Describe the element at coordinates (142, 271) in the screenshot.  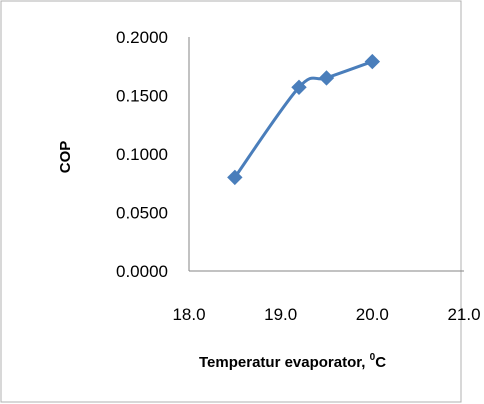
I see `y-tick-label: 0.0000` at that location.